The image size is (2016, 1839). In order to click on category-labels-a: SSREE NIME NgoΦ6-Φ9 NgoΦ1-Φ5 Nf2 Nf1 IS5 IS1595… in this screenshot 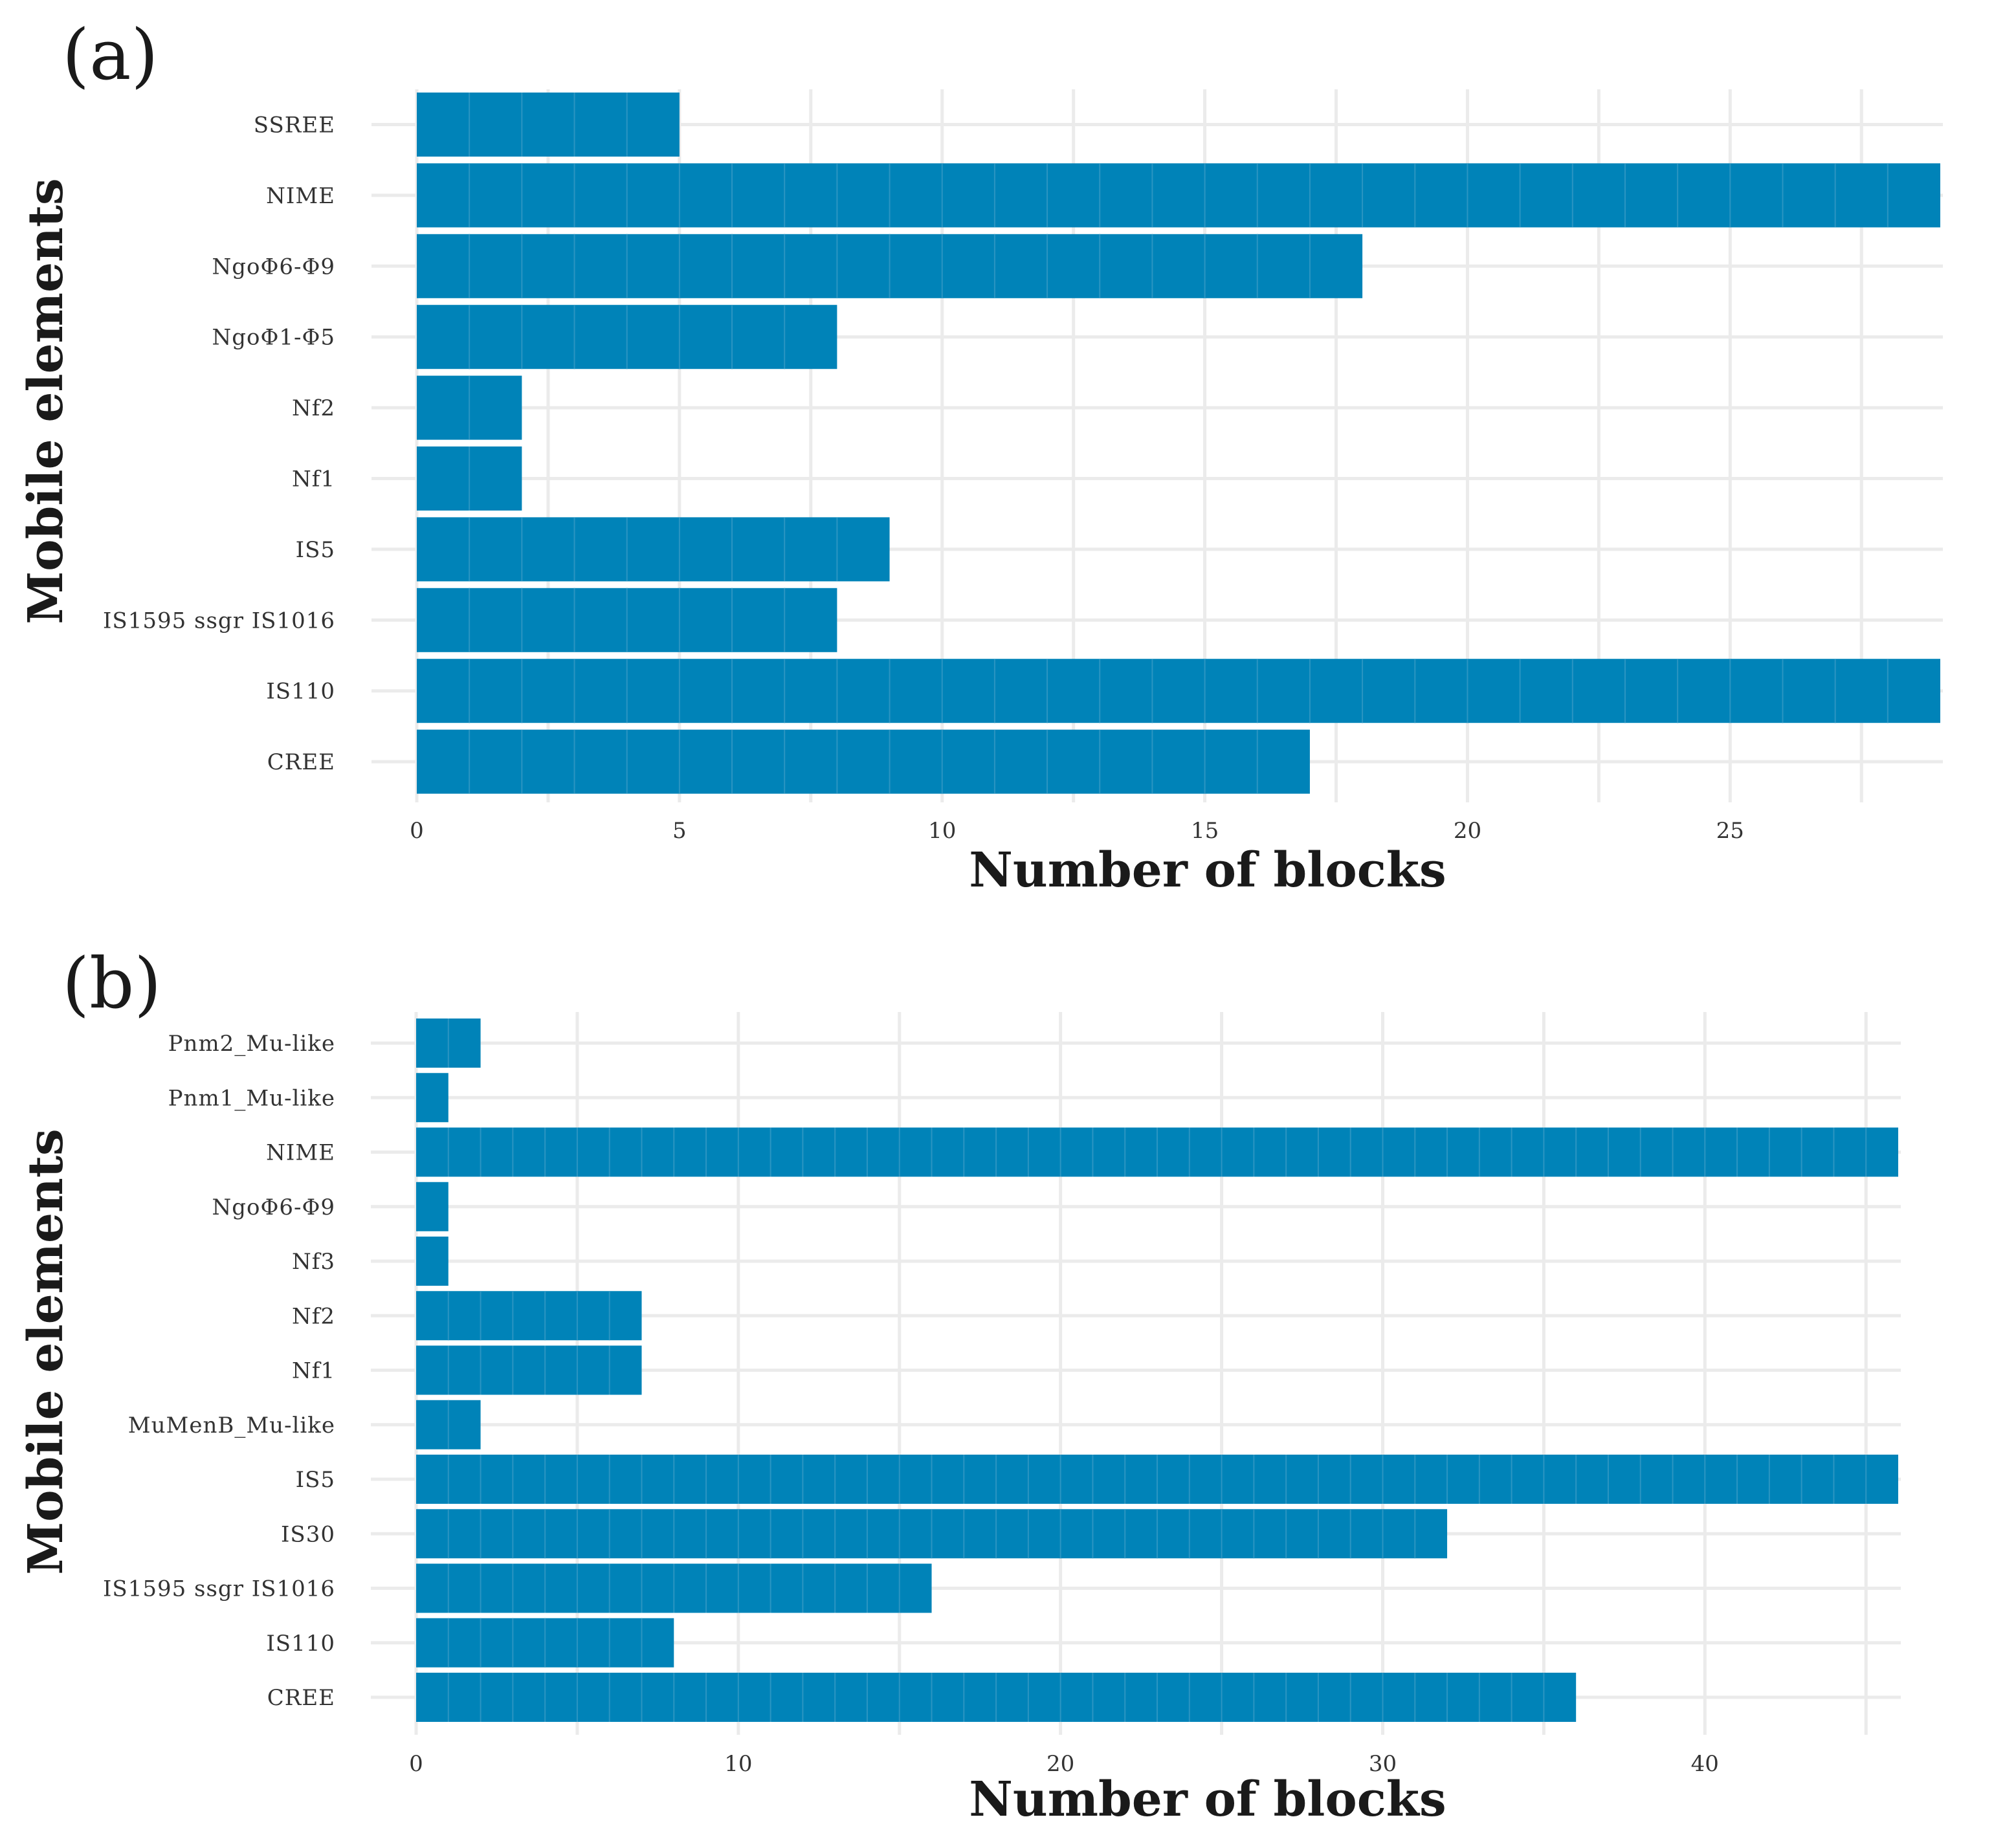, I will do `click(219, 444)`.